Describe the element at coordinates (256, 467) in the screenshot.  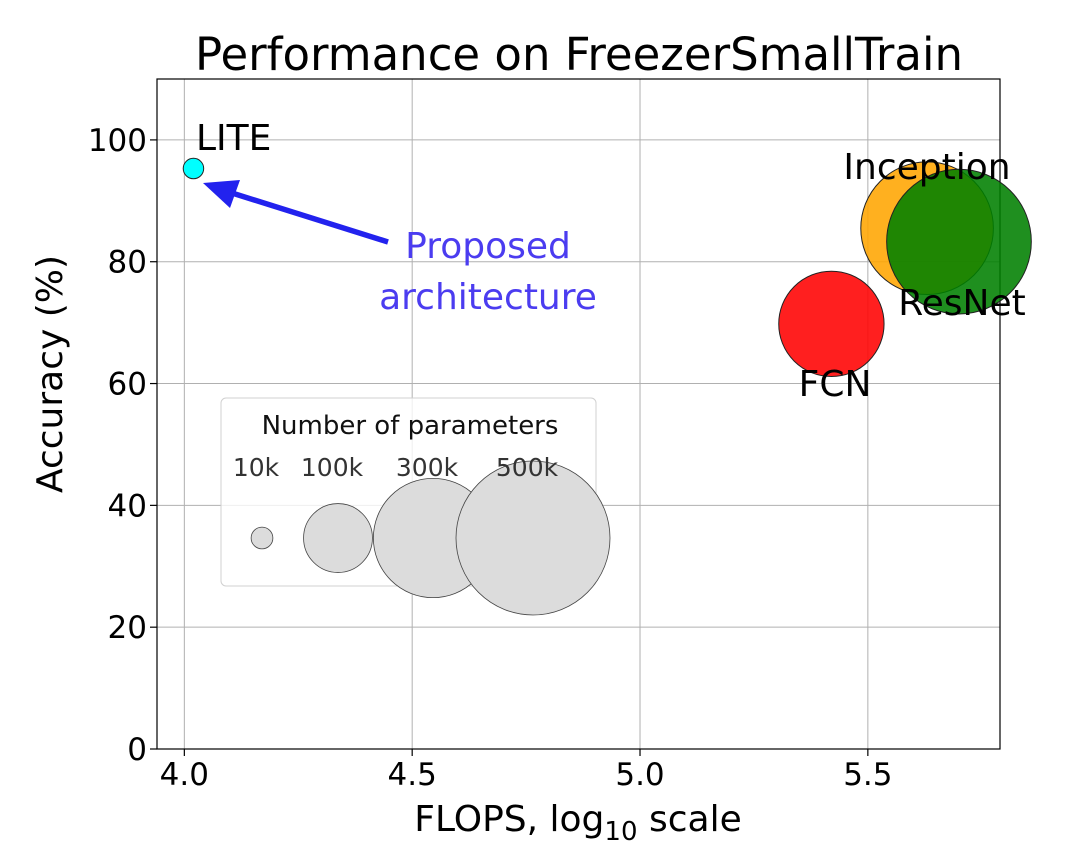
I see `size-legend-label: 10k` at that location.